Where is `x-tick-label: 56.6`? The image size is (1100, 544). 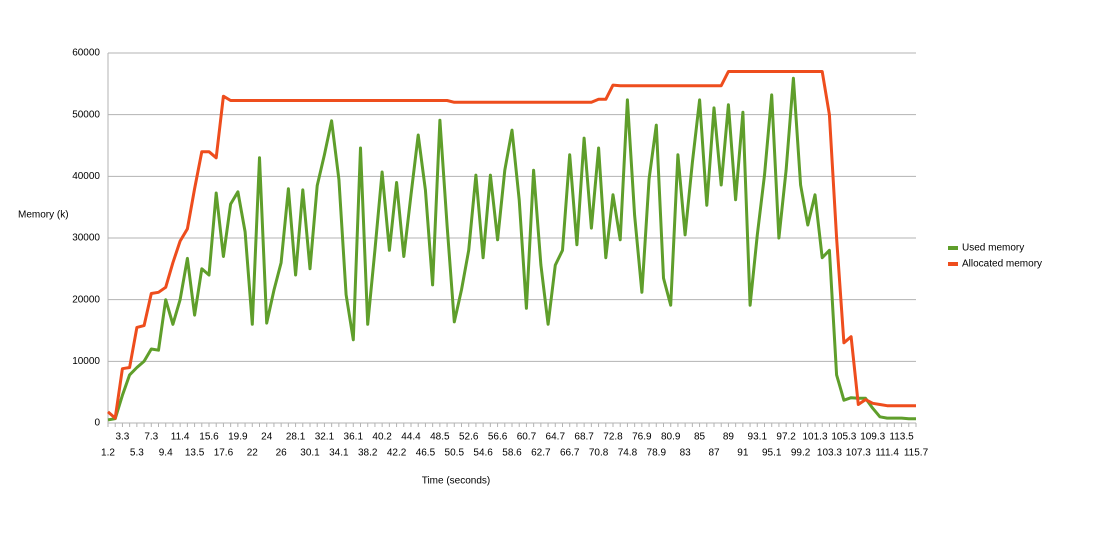
x-tick-label: 56.6 is located at coordinates (498, 437).